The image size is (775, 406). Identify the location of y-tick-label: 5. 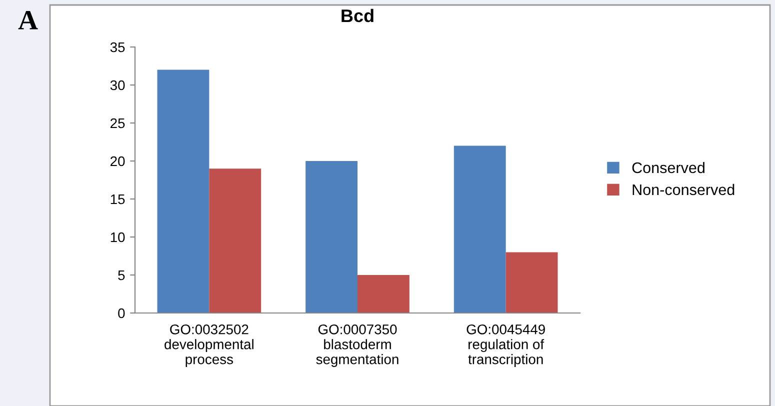
(121, 275).